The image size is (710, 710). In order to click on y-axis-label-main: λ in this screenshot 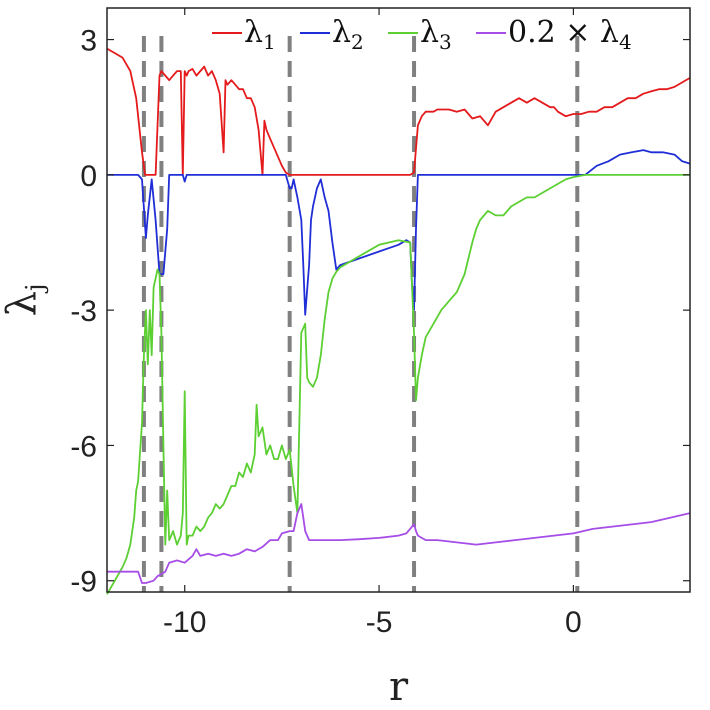, I will do `click(22, 303)`.